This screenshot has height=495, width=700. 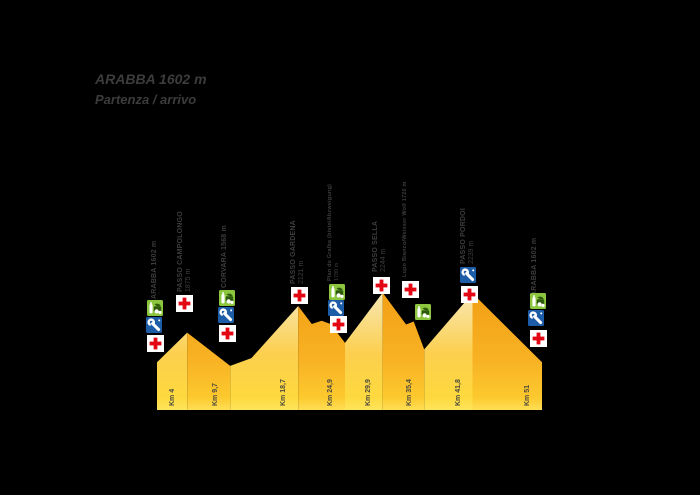 I want to click on km-tick-label: Km 51, so click(x=527, y=395).